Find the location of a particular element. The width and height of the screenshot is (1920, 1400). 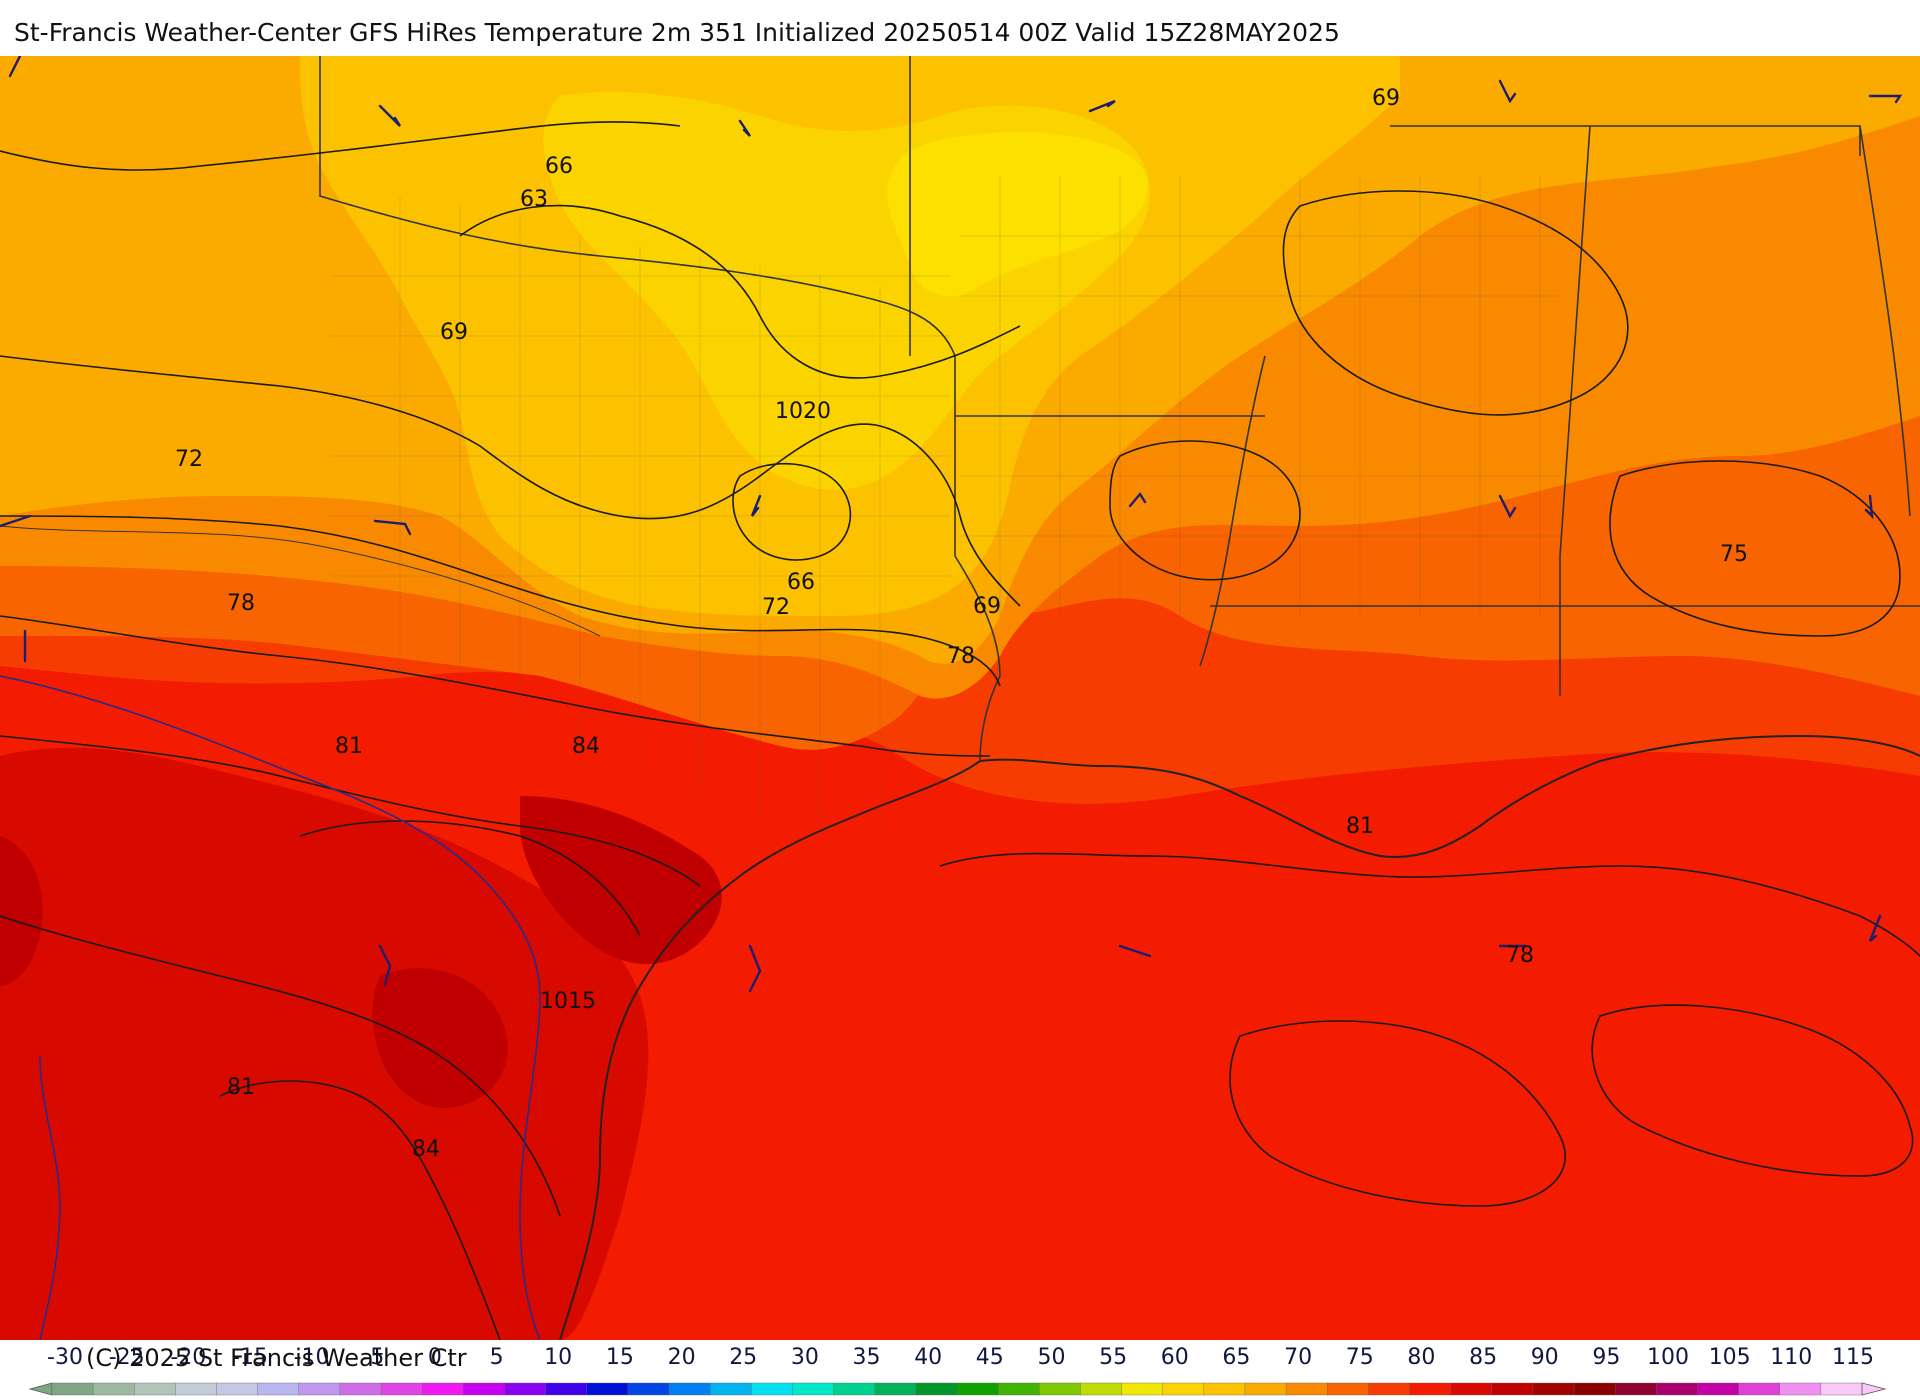

legend-tick-label: 70 is located at coordinates (1298, 1357).